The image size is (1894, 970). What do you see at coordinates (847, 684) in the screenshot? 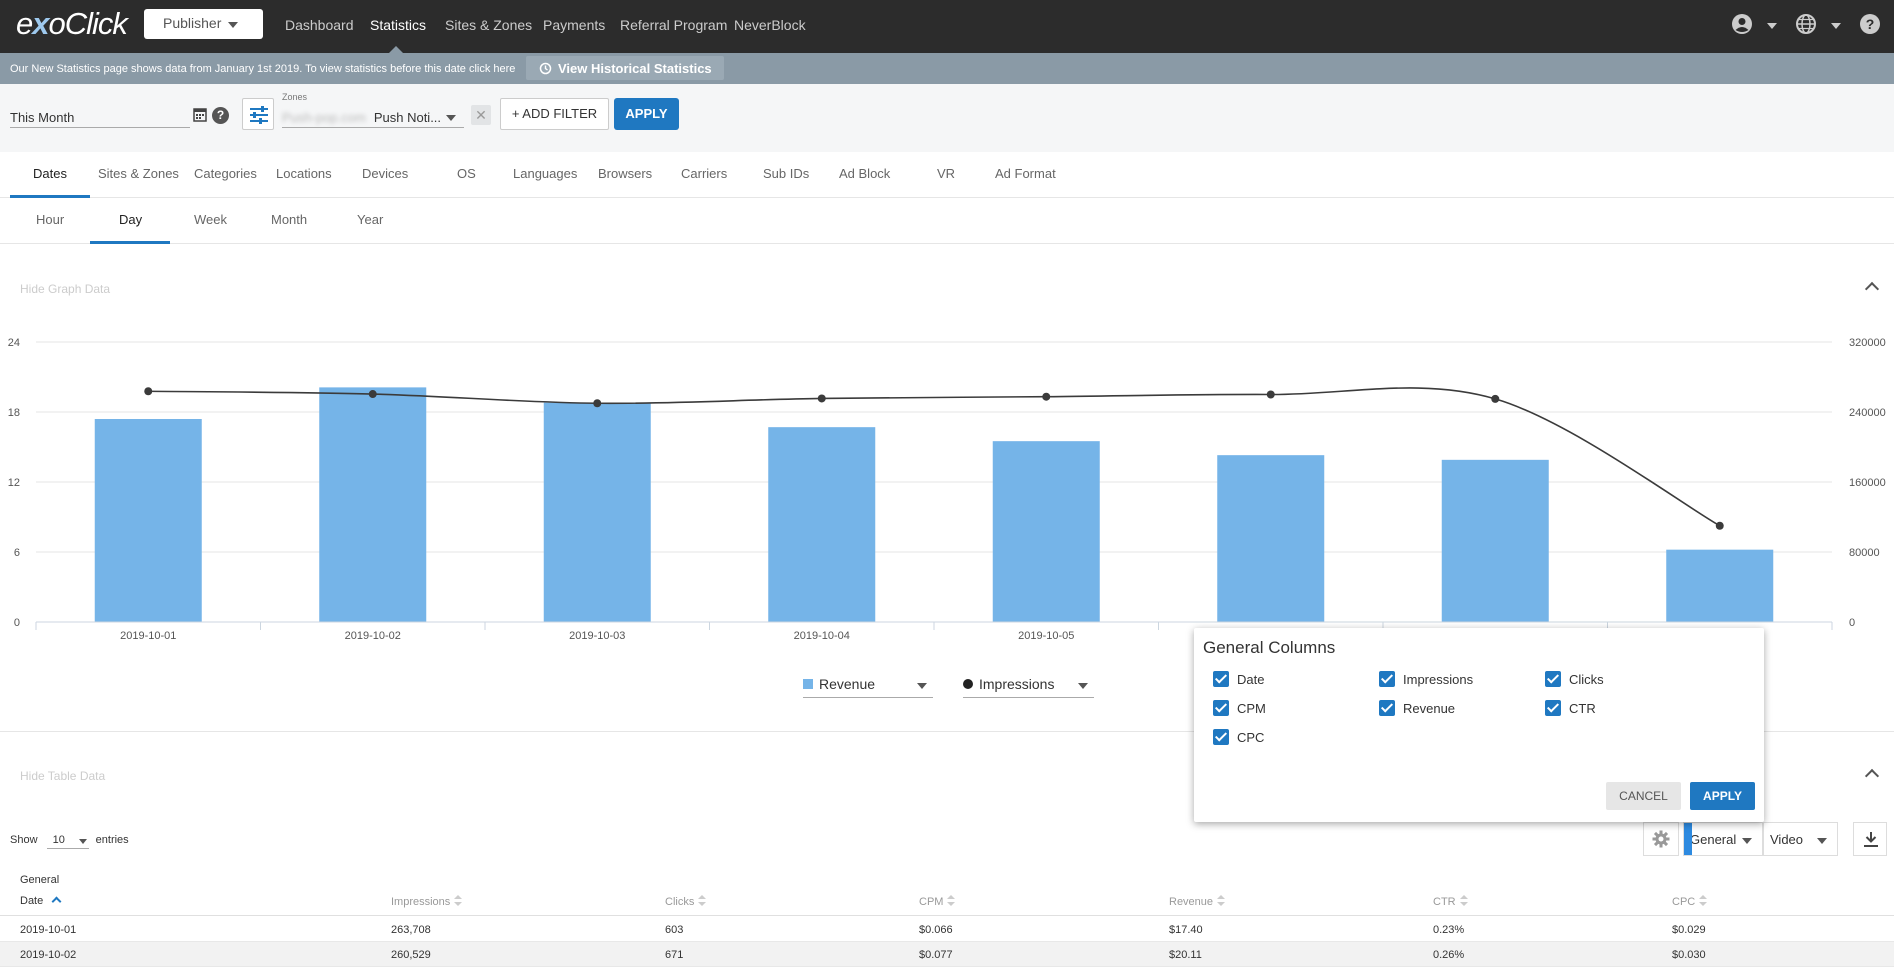
I see `legend-revenue-label: Revenue` at bounding box center [847, 684].